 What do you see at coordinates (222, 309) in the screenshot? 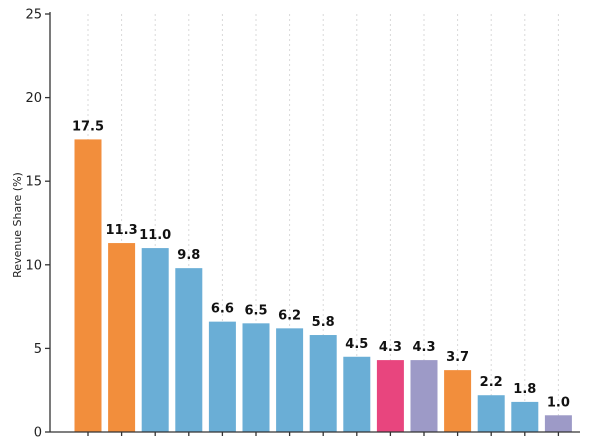
I see `bar-value-label: 6.6` at bounding box center [222, 309].